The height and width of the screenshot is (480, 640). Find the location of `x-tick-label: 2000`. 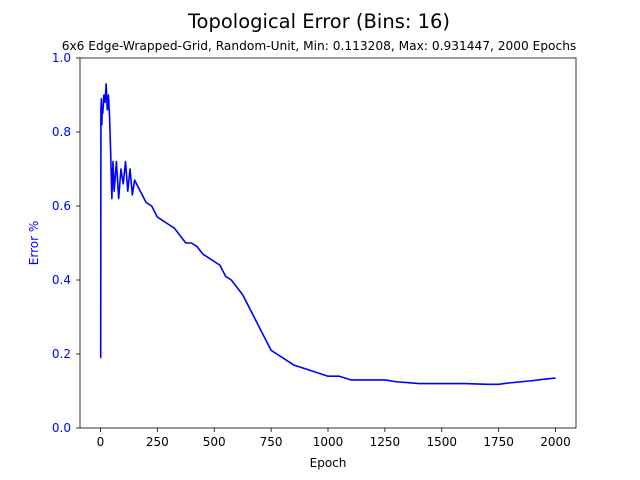

x-tick-label: 2000 is located at coordinates (555, 442).